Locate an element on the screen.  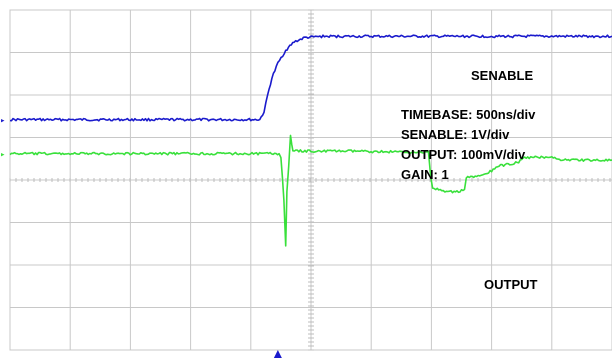
timebase-annotation: TIMEBASE: 500ns/div is located at coordinates (468, 114).